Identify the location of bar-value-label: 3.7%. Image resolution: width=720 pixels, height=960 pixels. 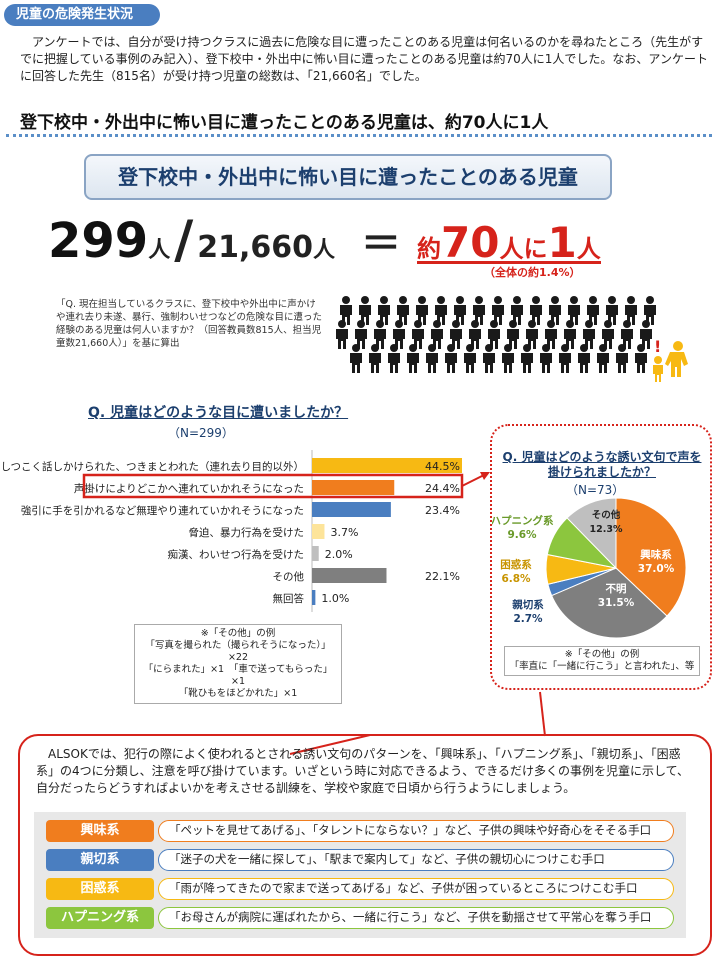
(344, 532).